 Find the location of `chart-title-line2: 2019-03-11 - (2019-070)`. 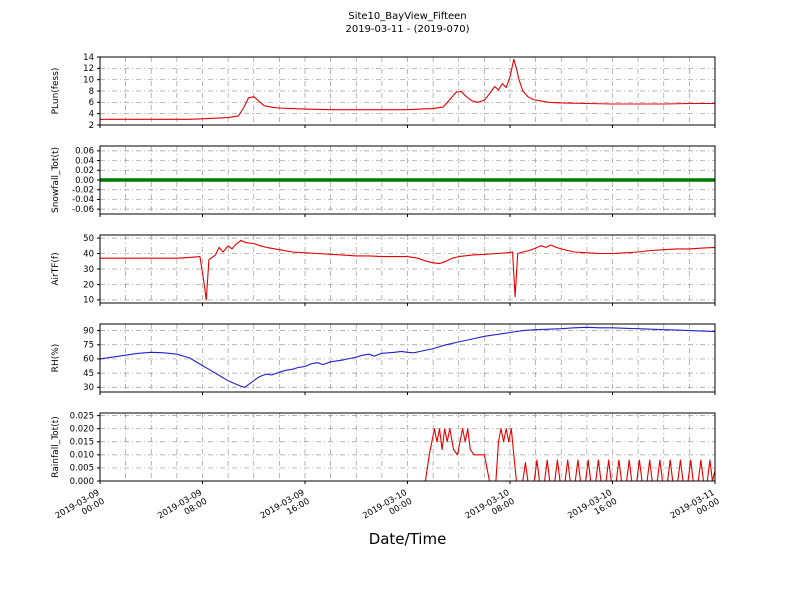

chart-title-line2: 2019-03-11 - (2019-070) is located at coordinates (407, 29).